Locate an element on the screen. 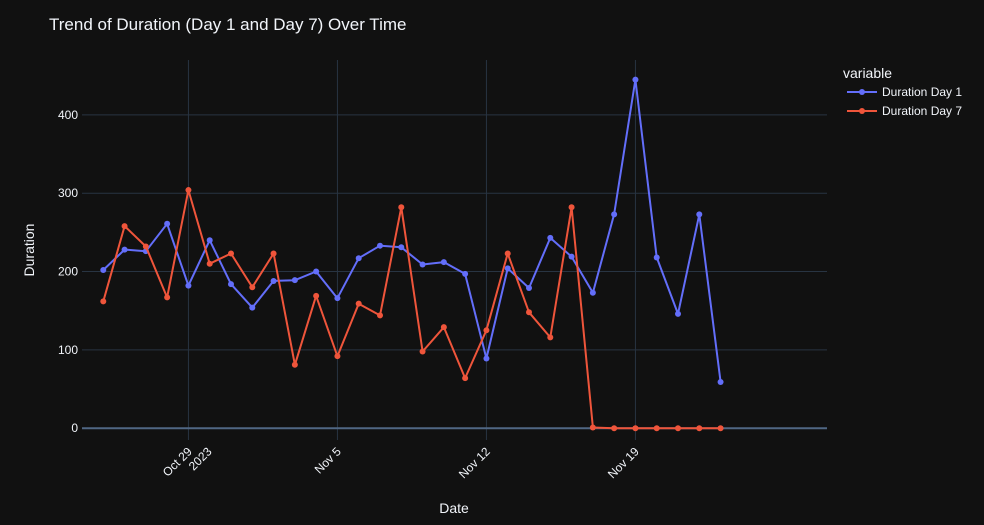  legend-marker-day7 is located at coordinates (862, 111).